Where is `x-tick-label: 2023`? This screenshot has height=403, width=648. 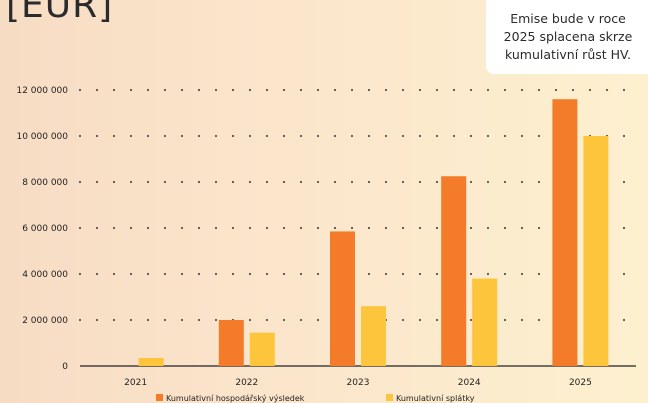 x-tick-label: 2023 is located at coordinates (358, 383).